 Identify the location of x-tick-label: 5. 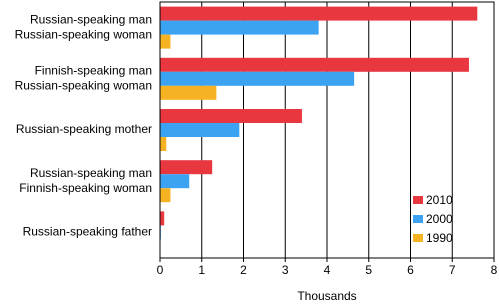
(368, 270).